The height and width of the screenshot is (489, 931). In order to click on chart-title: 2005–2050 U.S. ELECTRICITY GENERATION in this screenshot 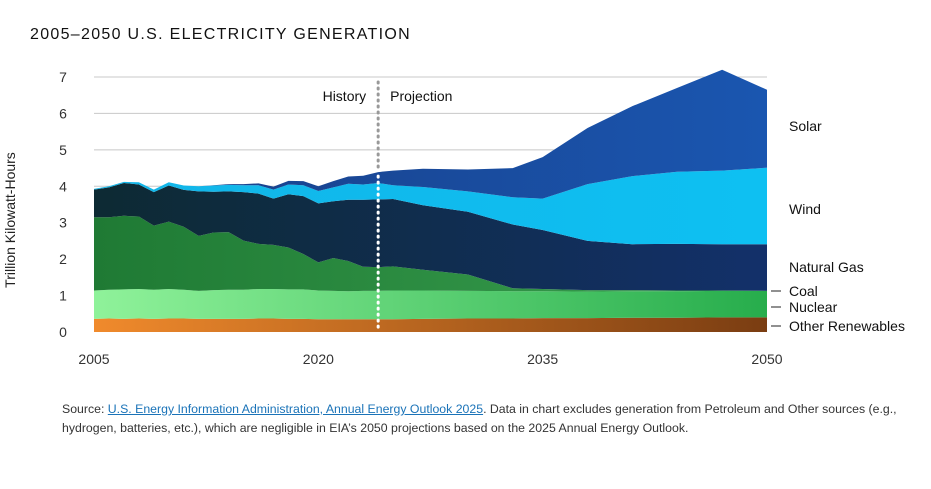, I will do `click(220, 34)`.